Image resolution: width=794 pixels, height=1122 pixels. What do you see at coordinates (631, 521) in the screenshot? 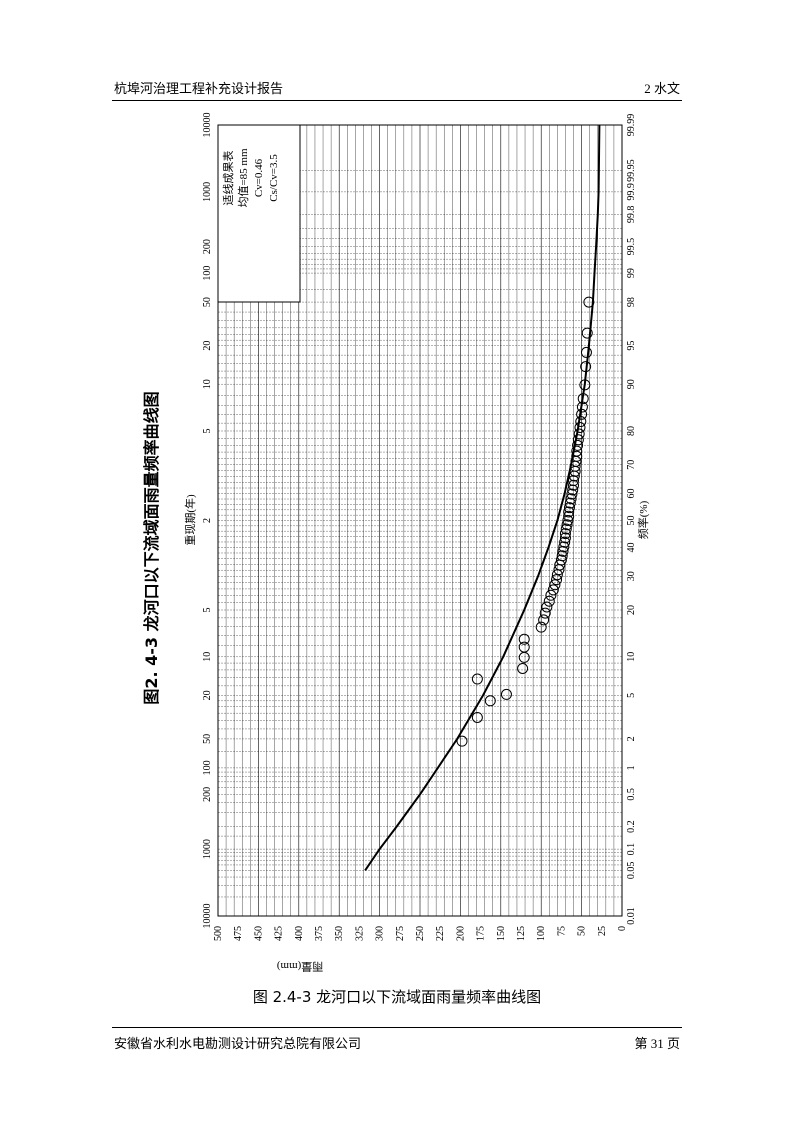
I see `freq-tick-label: 50` at bounding box center [631, 521].